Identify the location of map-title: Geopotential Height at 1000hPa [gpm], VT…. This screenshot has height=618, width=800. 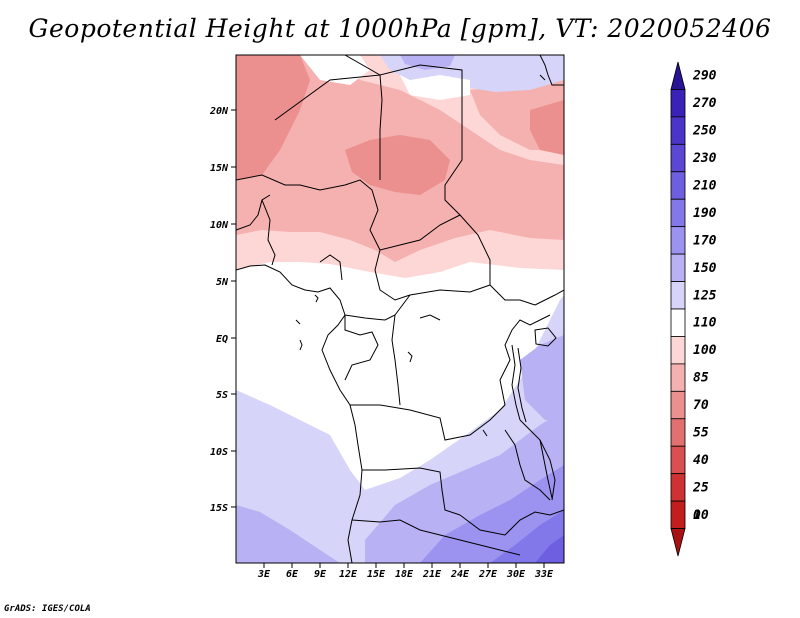
(400, 28).